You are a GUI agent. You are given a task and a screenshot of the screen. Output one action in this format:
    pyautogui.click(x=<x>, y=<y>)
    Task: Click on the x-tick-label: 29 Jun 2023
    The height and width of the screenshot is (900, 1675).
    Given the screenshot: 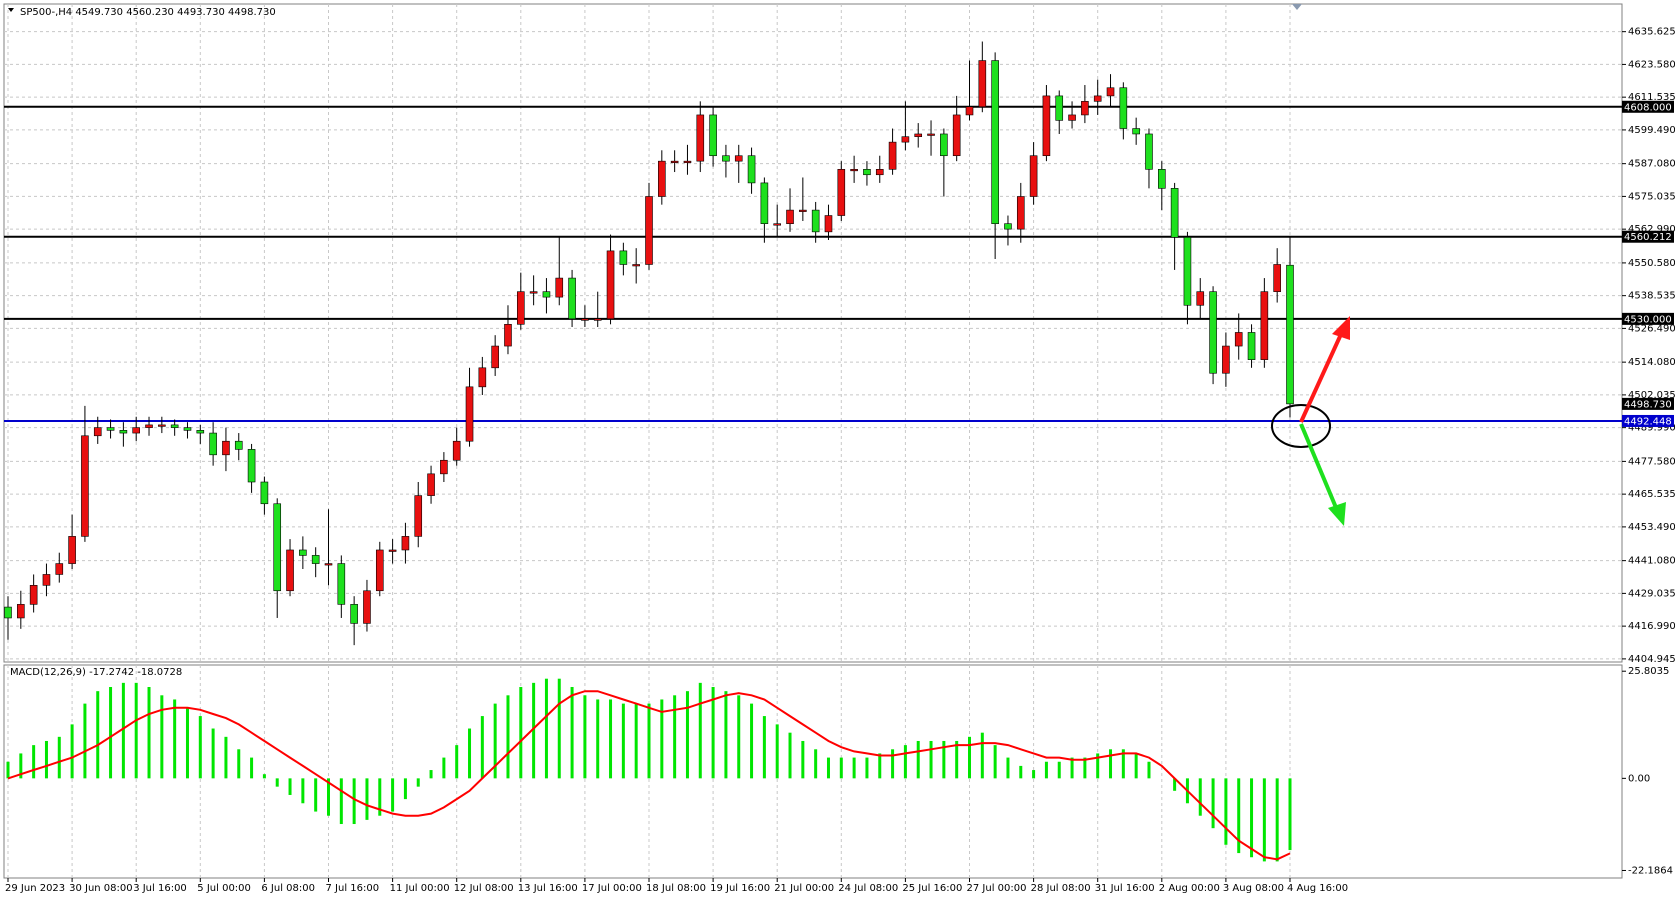 What is the action you would take?
    pyautogui.click(x=35, y=888)
    